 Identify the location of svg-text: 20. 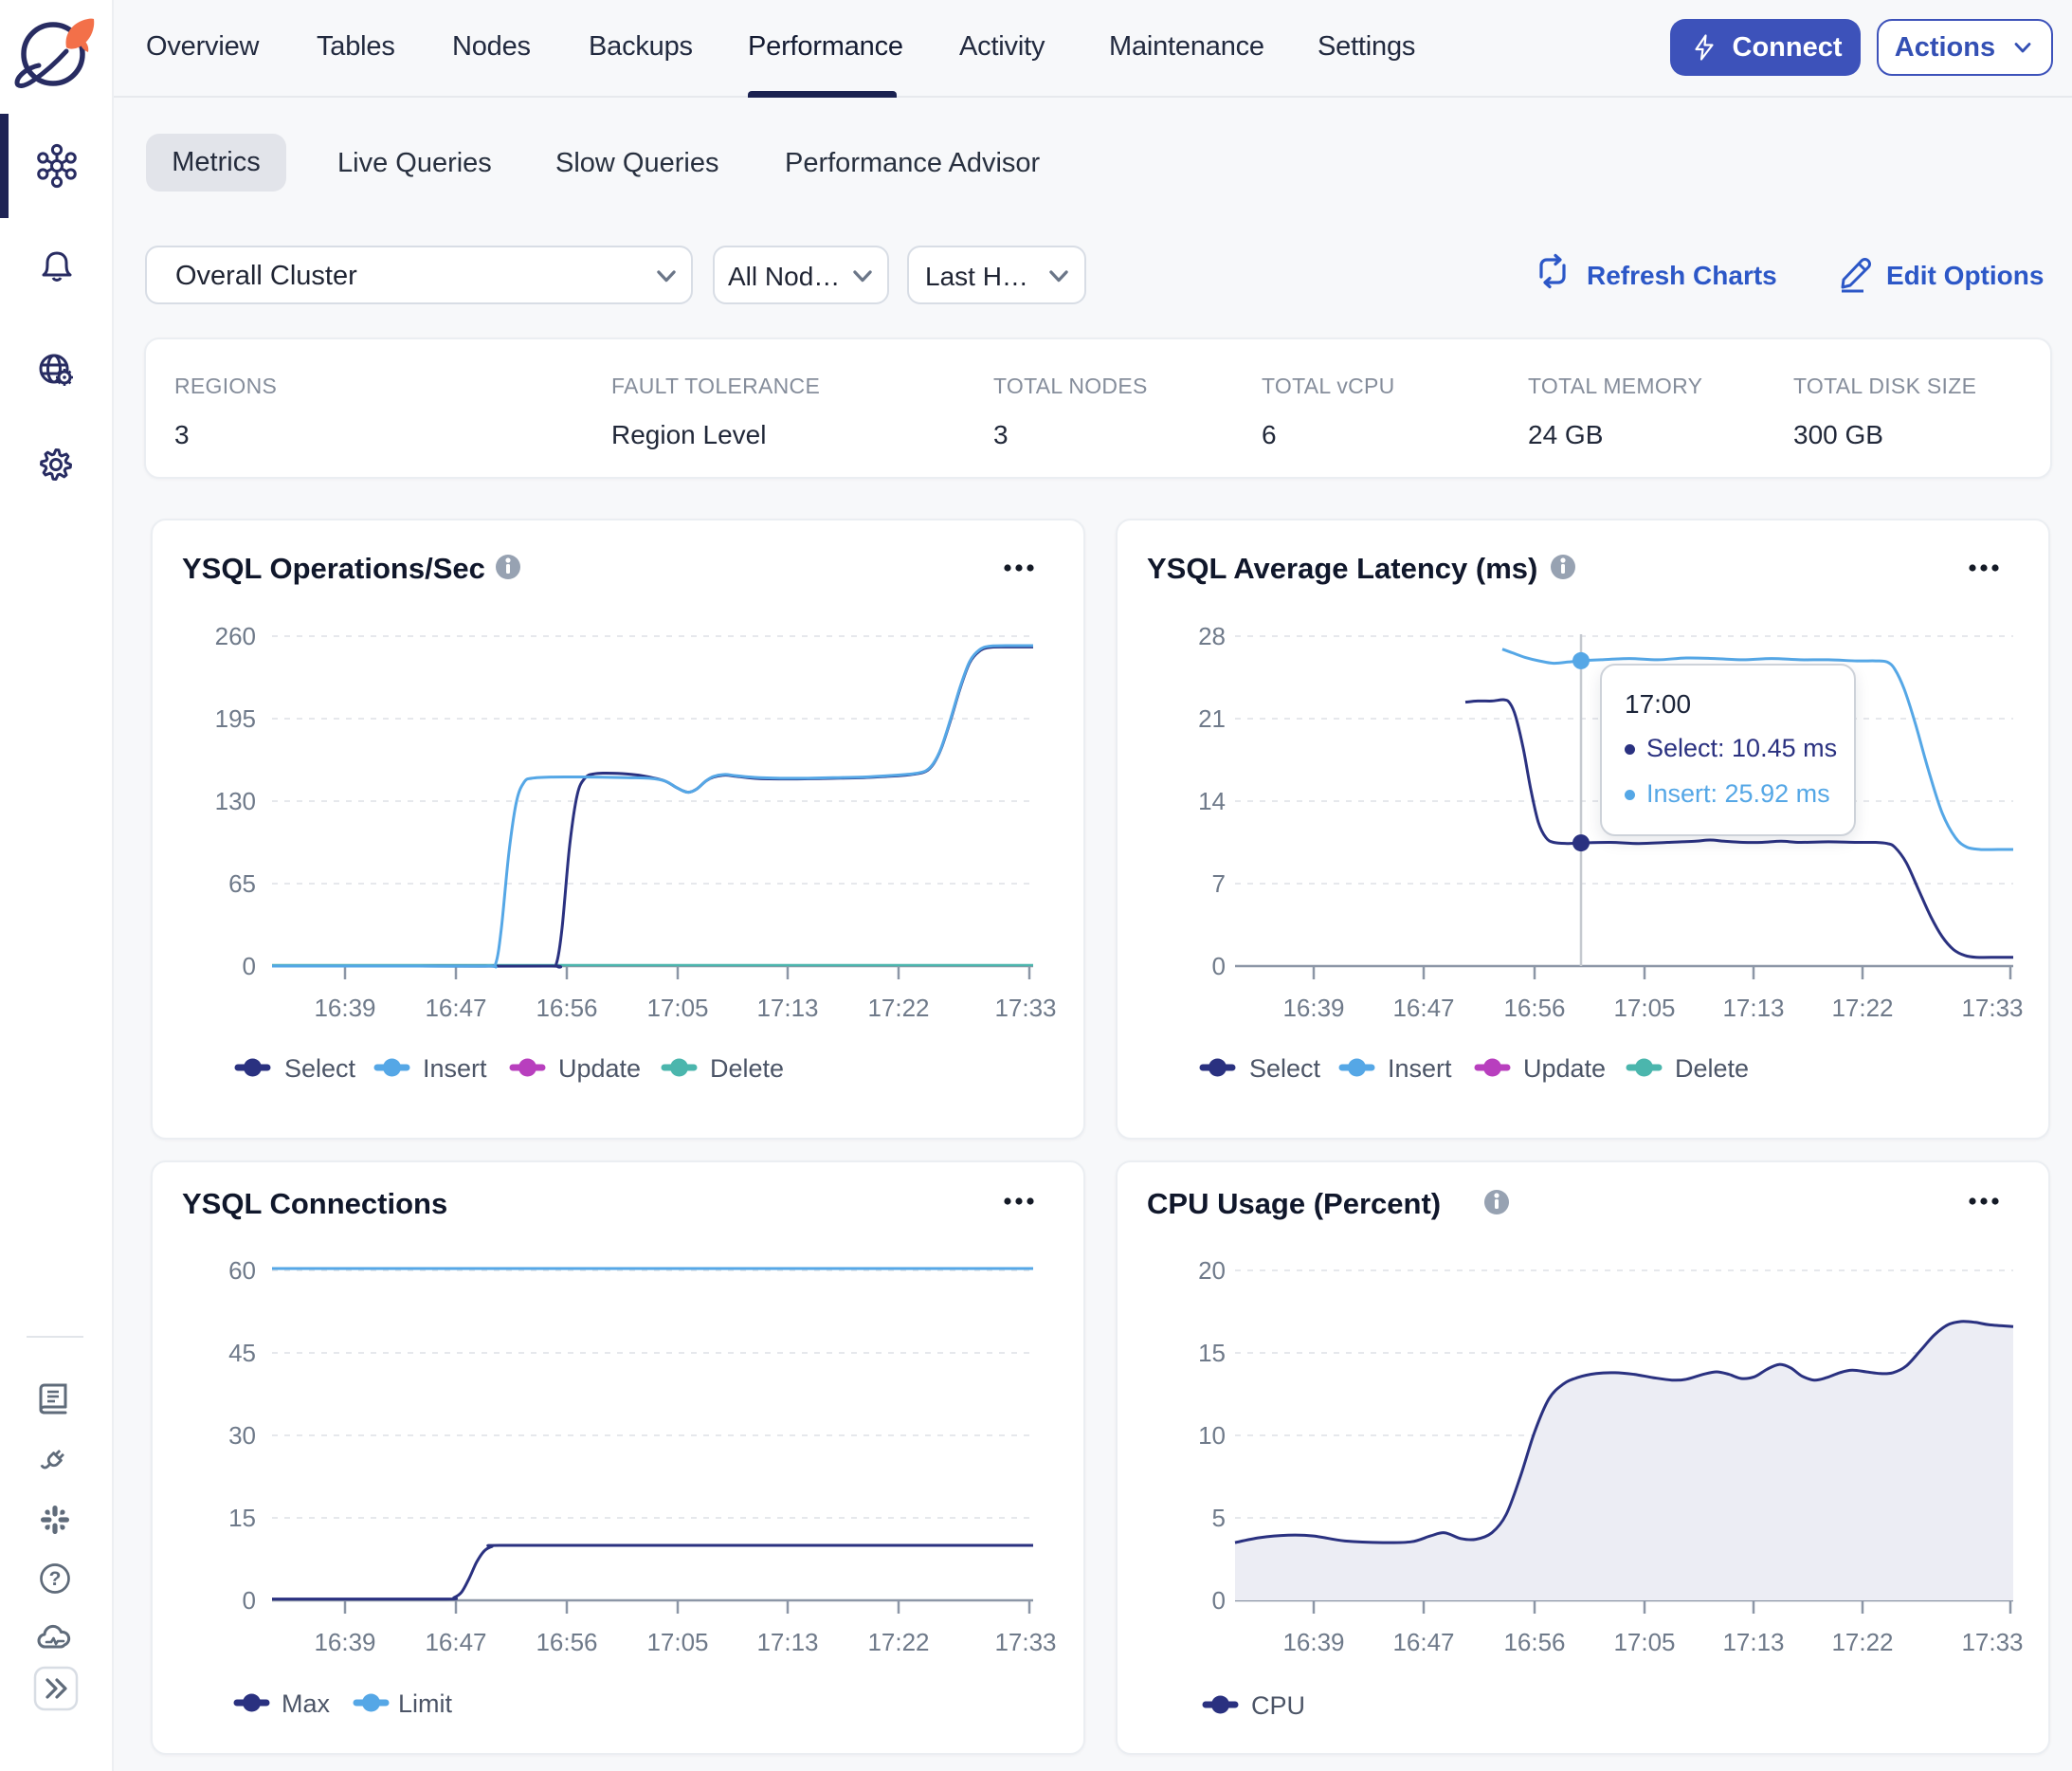
(1212, 1271).